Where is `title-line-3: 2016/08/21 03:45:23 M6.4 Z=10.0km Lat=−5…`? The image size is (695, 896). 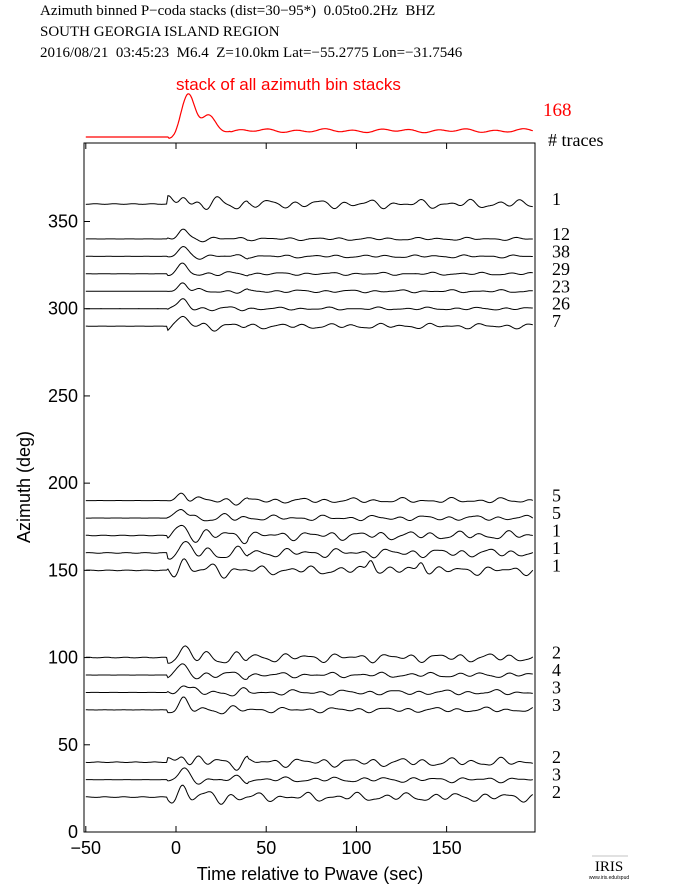 title-line-3: 2016/08/21 03:45:23 M6.4 Z=10.0km Lat=−5… is located at coordinates (251, 53).